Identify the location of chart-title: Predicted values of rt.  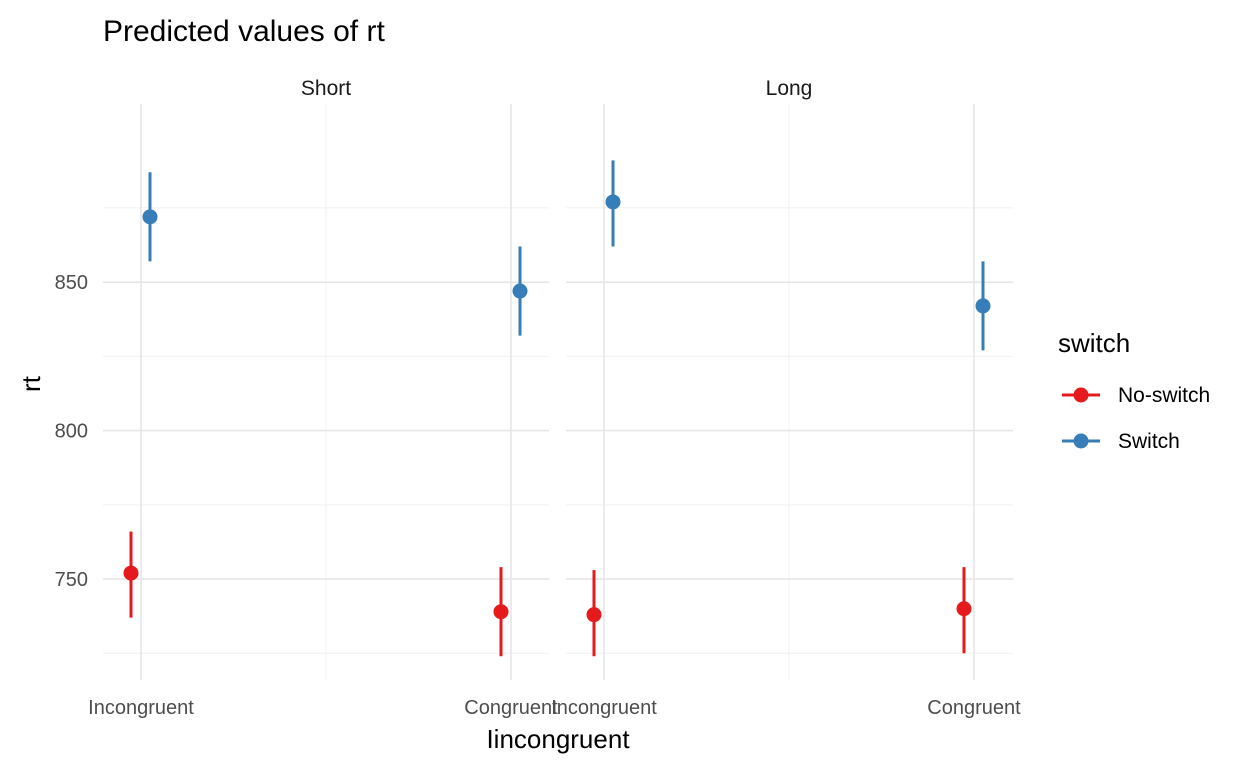
(244, 31).